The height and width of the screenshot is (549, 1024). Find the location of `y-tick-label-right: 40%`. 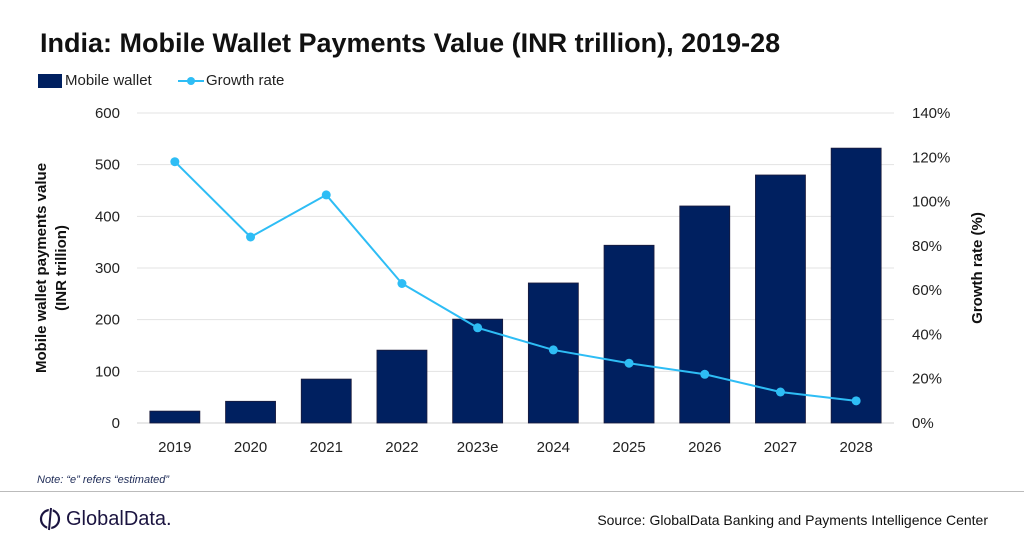

y-tick-label-right: 40% is located at coordinates (927, 334).